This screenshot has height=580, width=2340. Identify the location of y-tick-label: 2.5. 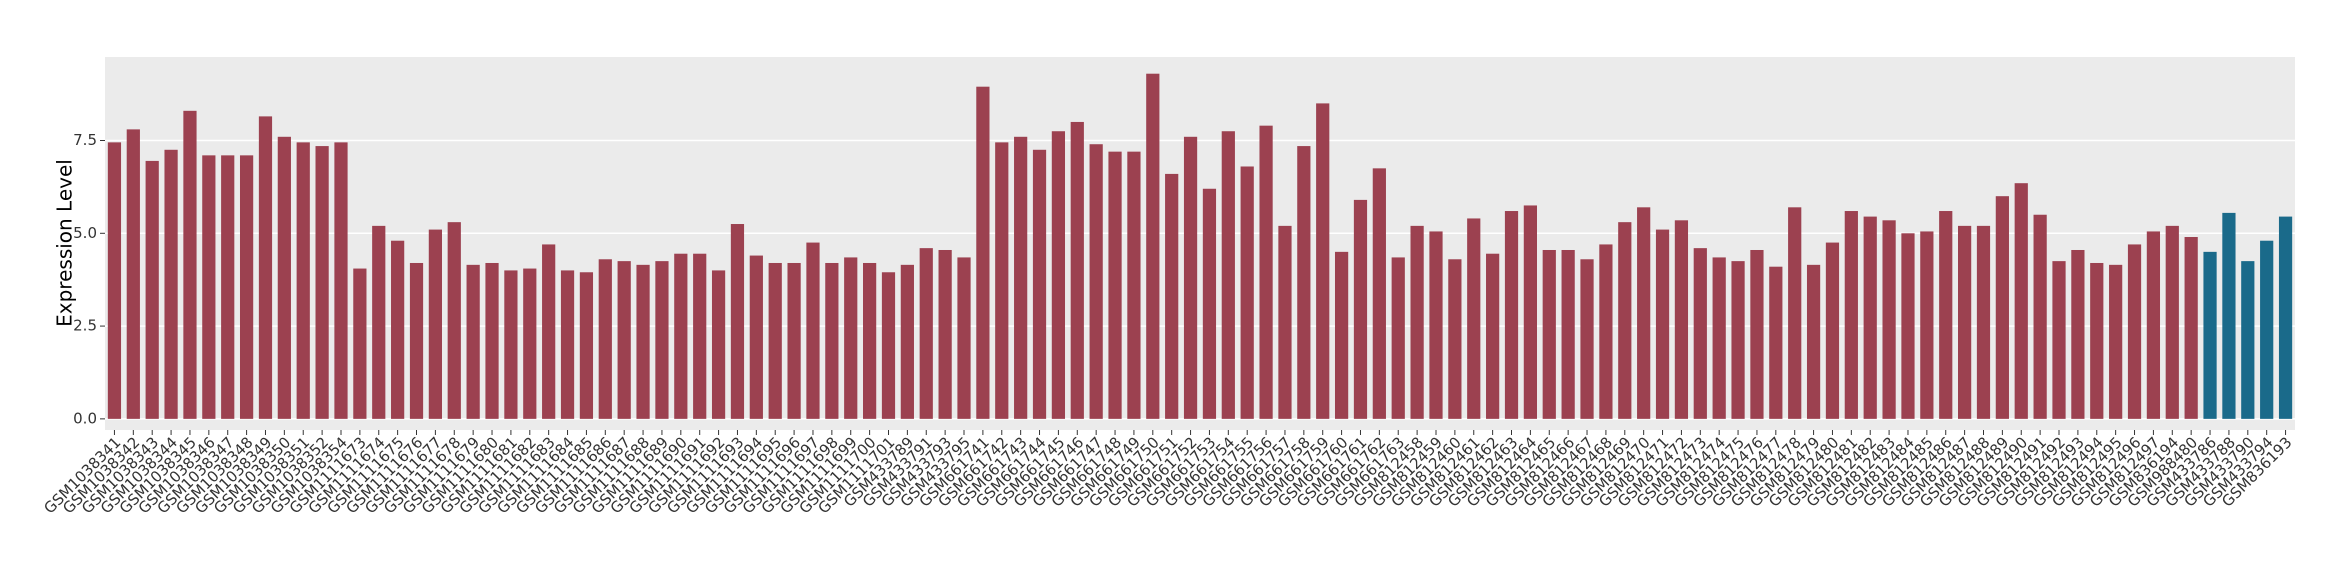
(85, 326).